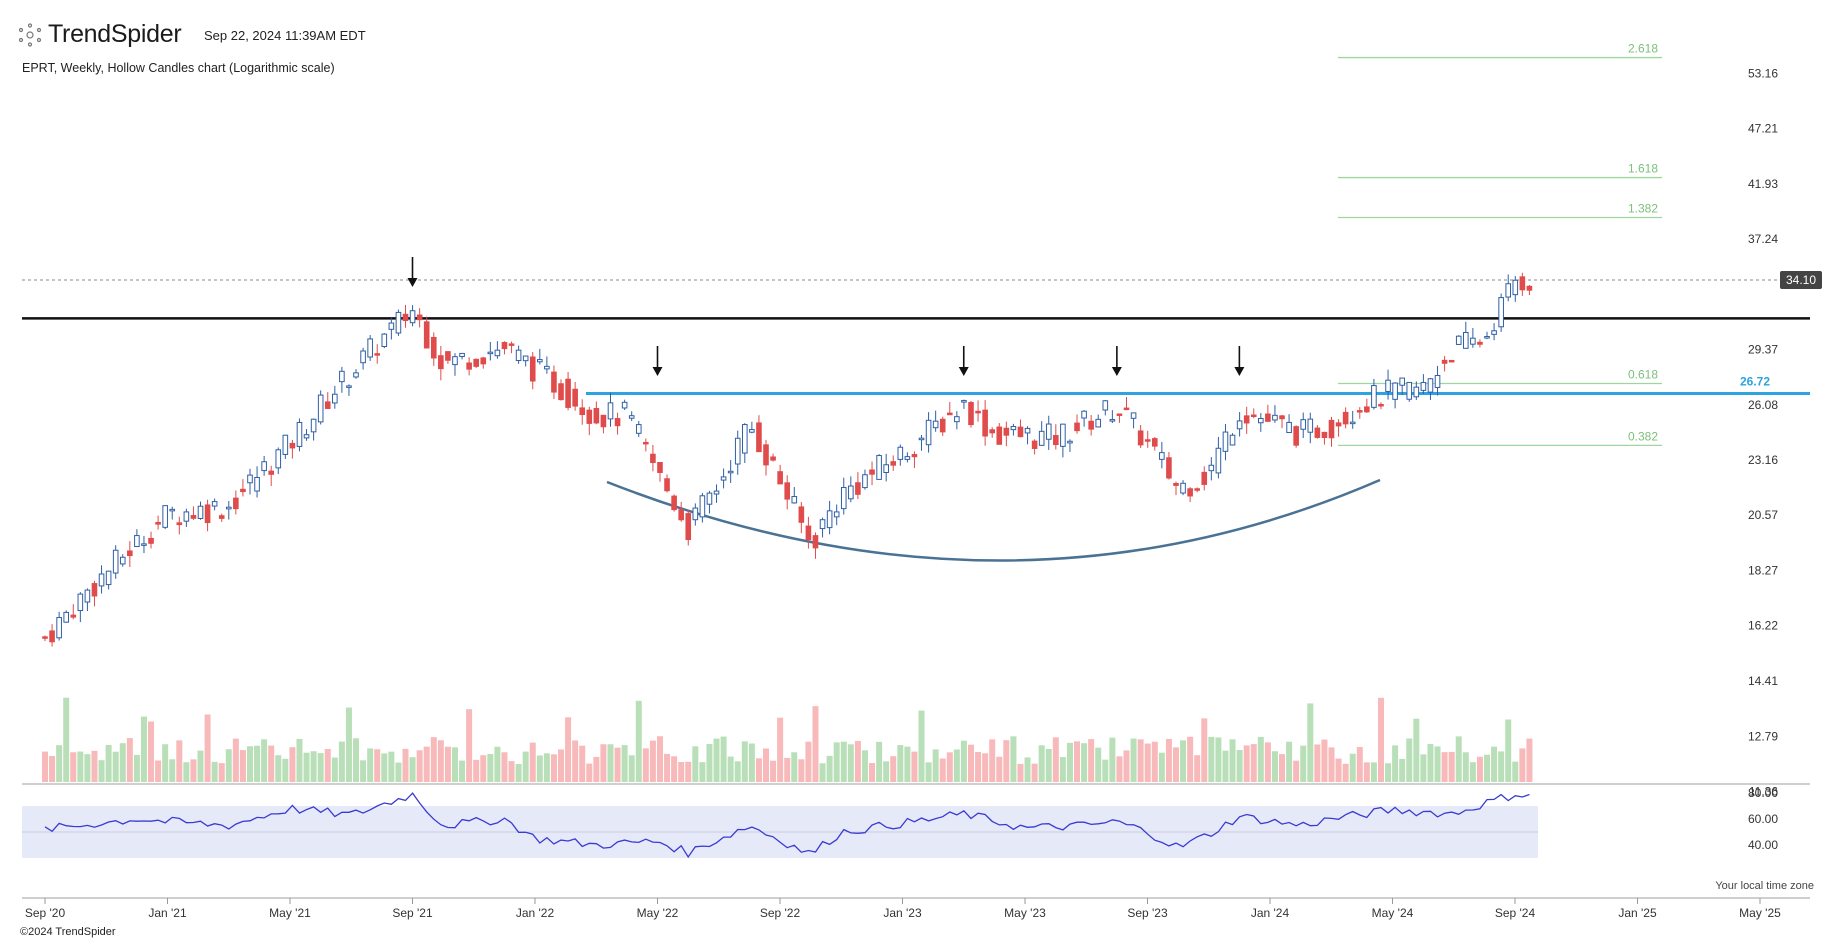 This screenshot has height=939, width=1829. Describe the element at coordinates (167, 913) in the screenshot. I see `x-tick-label: Jan '21` at that location.